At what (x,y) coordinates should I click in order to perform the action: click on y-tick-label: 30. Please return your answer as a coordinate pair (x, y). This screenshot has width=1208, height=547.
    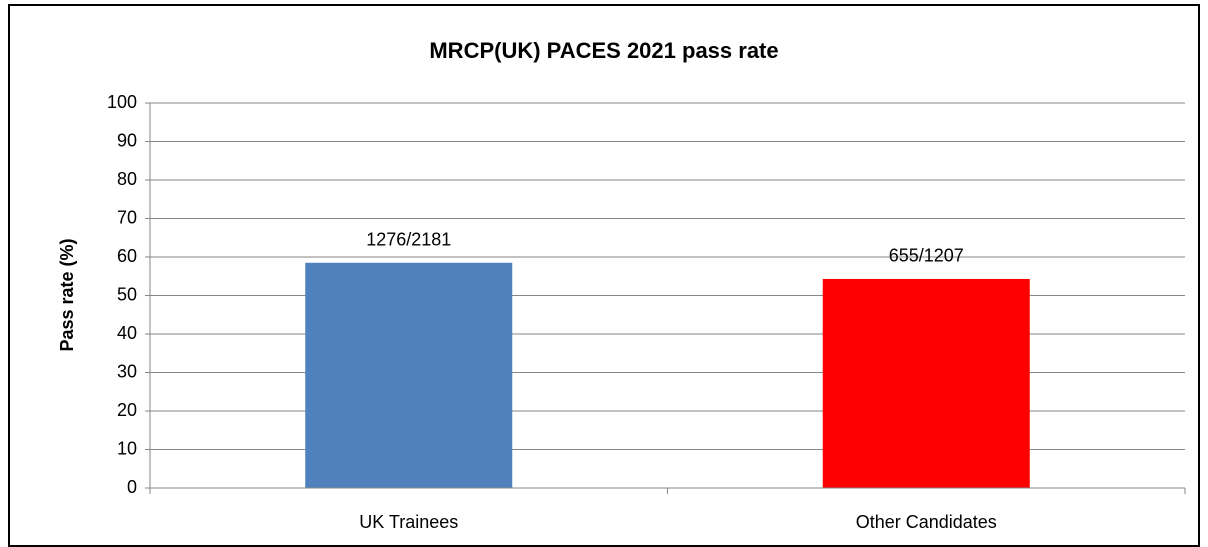
    Looking at the image, I should click on (127, 371).